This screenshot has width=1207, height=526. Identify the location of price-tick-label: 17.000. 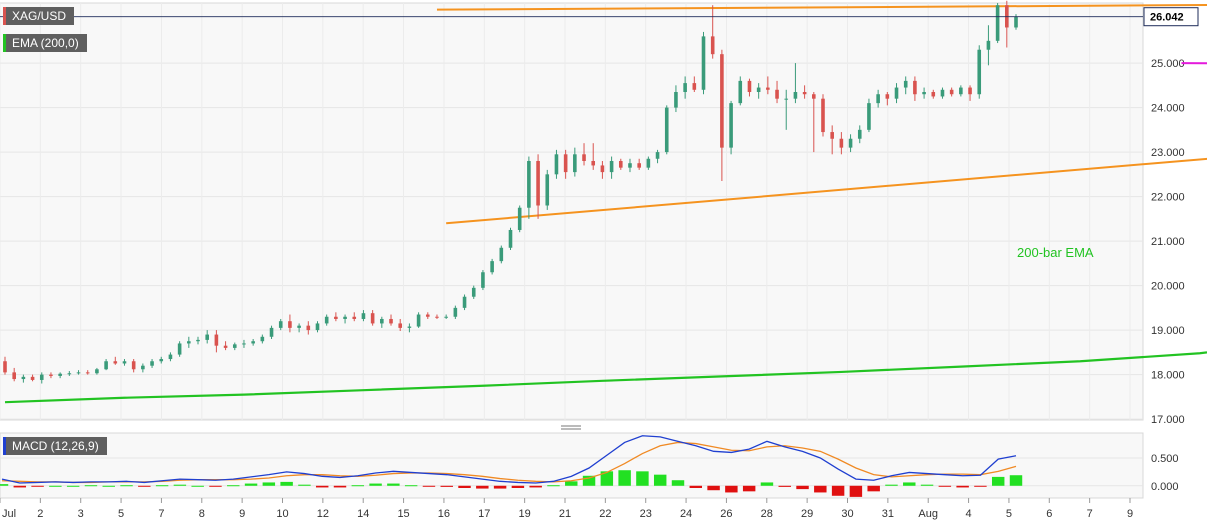
(1168, 420).